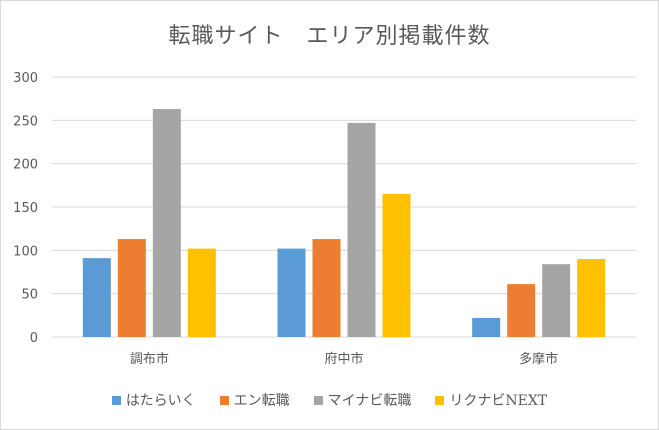 The height and width of the screenshot is (430, 659). Describe the element at coordinates (25, 78) in the screenshot. I see `y-tick-label: 300` at that location.